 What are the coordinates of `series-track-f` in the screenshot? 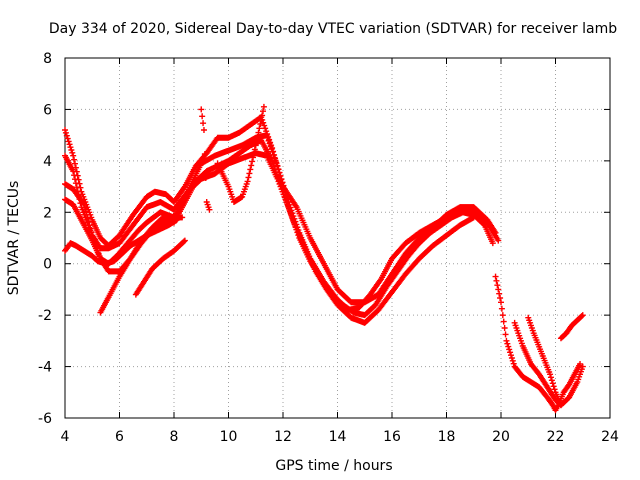 It's located at (141, 265).